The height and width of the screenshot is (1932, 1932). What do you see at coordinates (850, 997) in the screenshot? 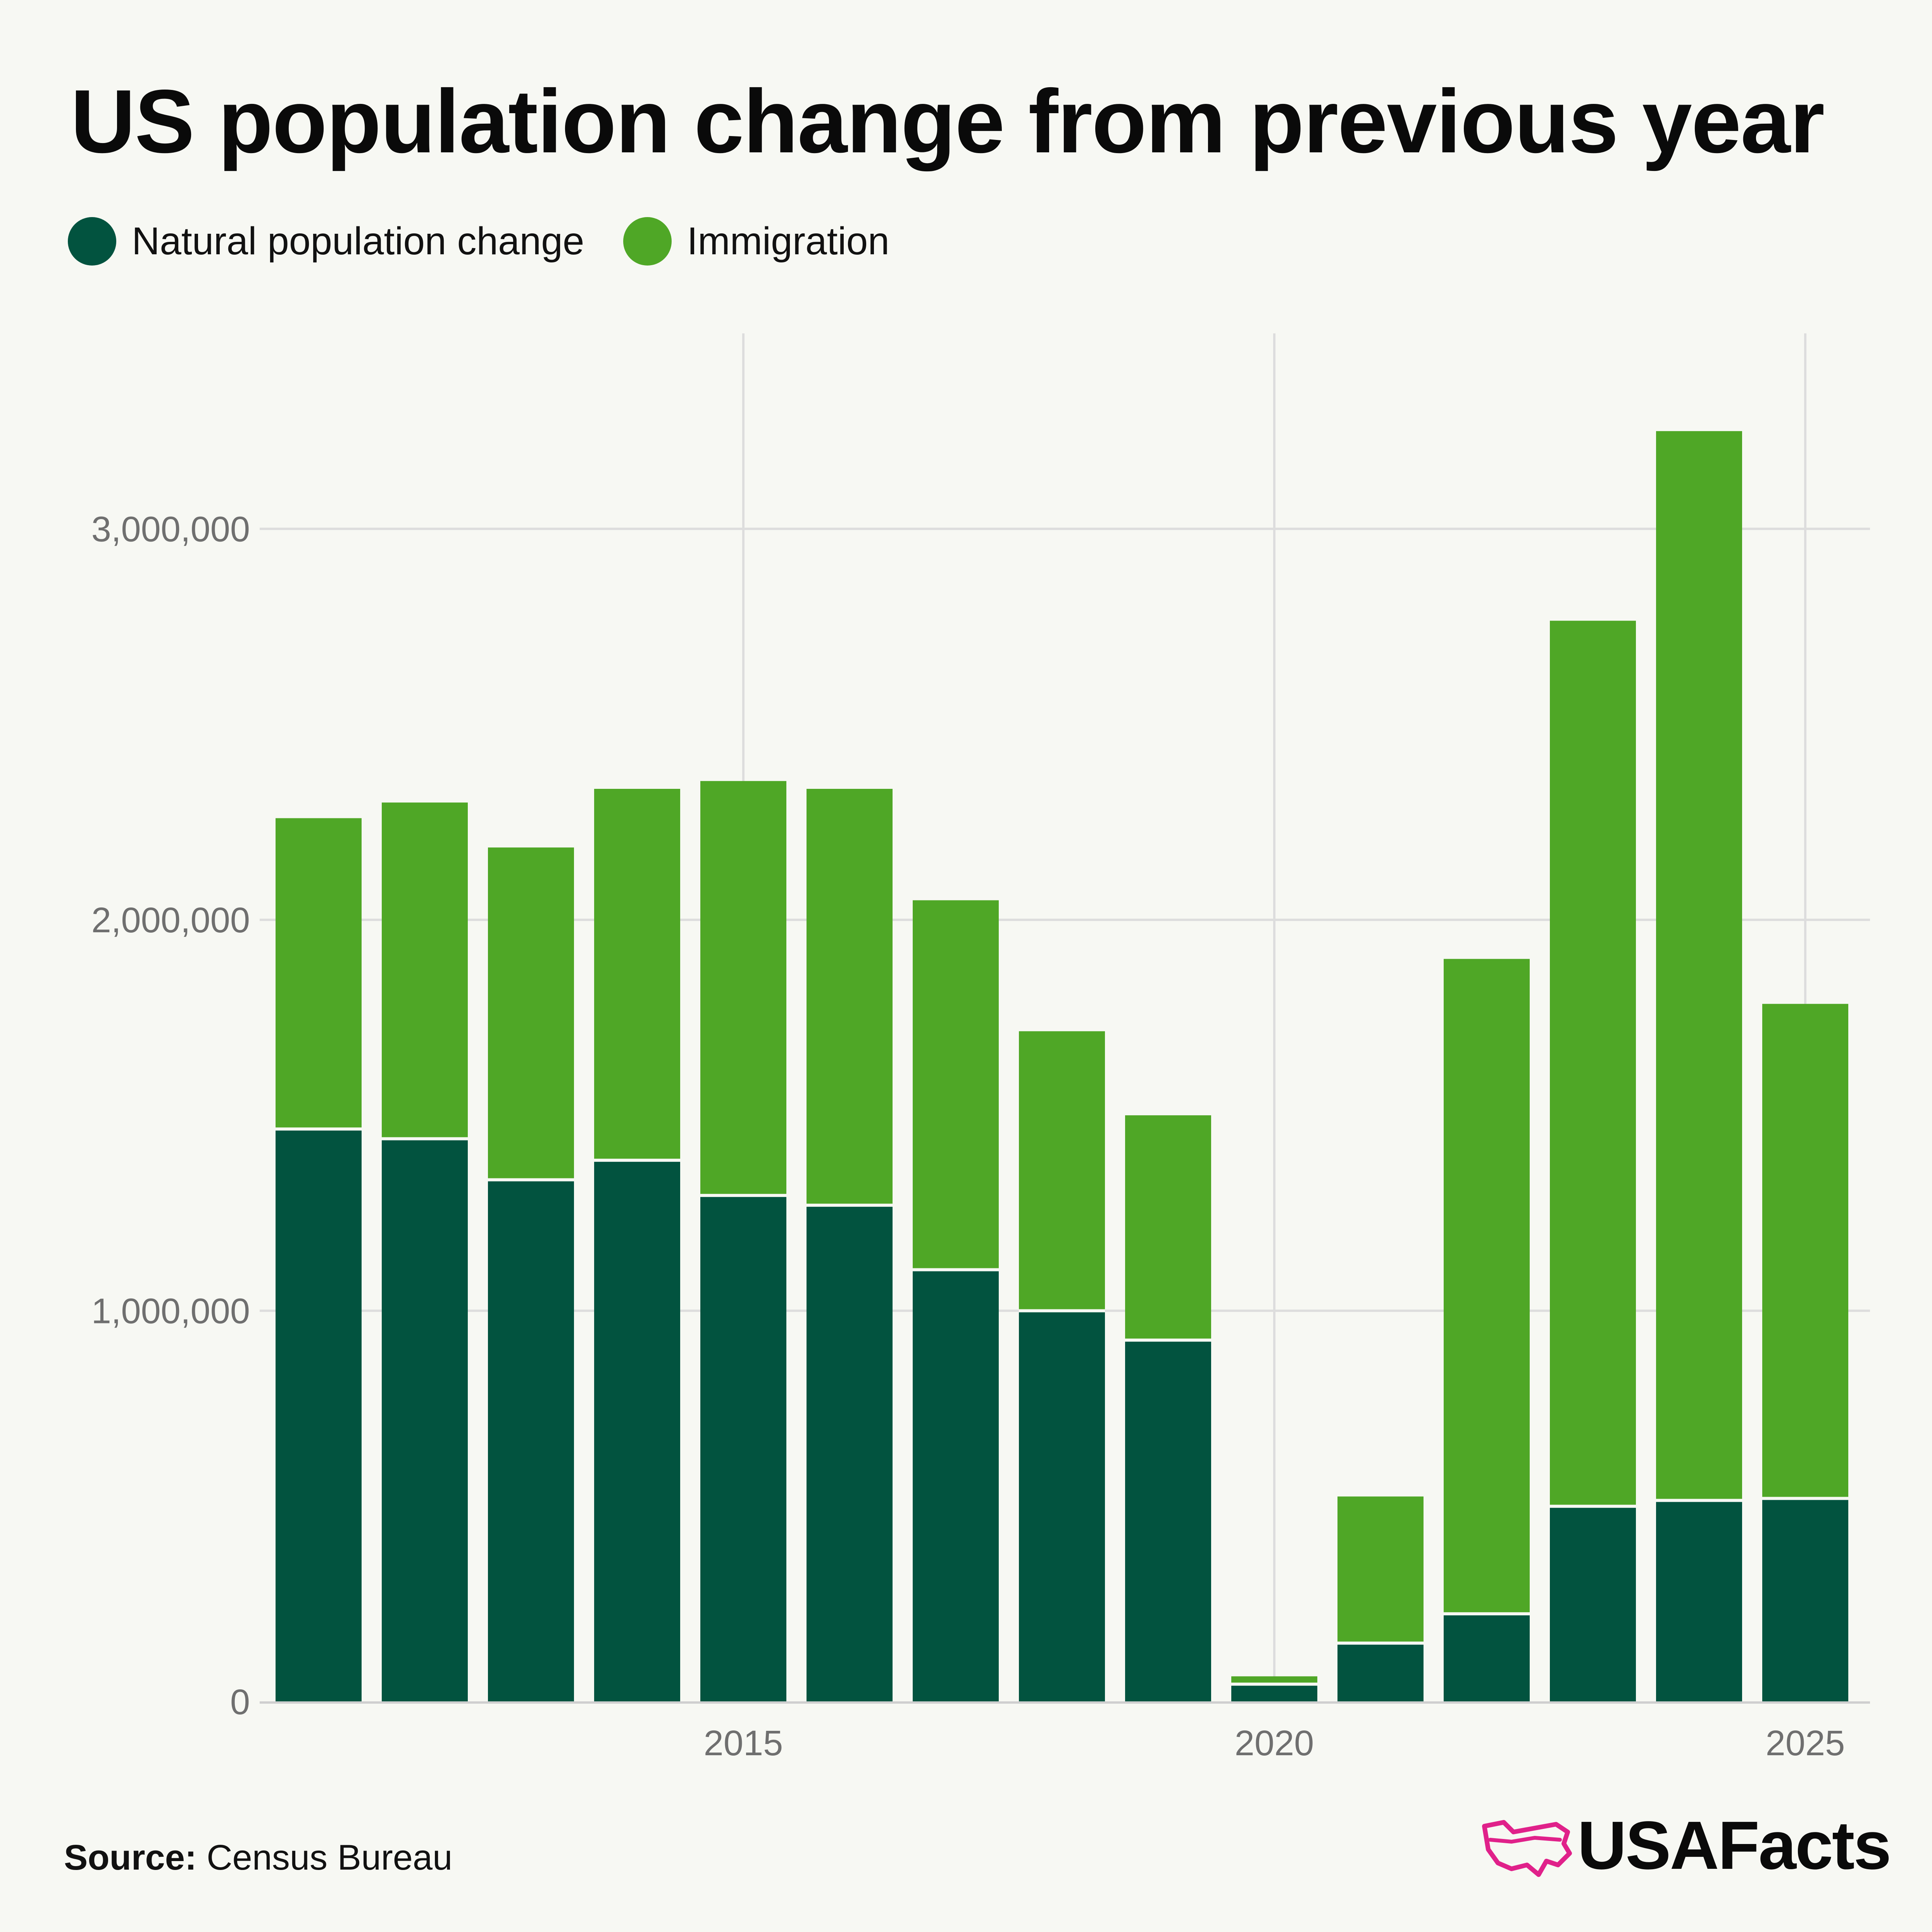
I see `bar-immigration-2016` at bounding box center [850, 997].